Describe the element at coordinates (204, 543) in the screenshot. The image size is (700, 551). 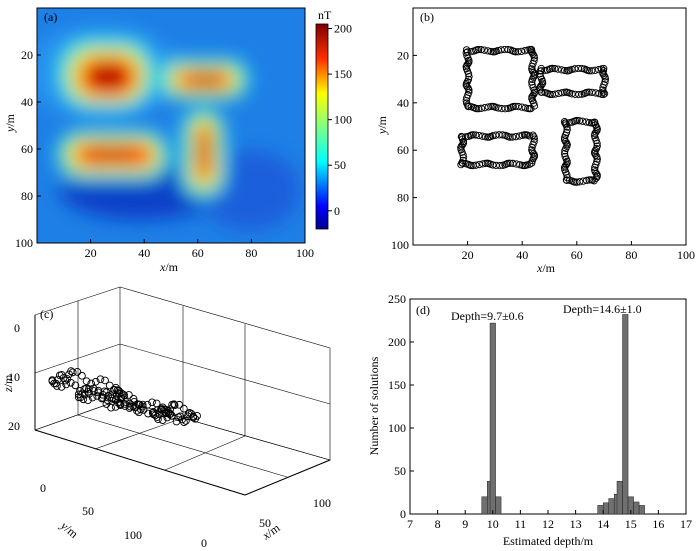
I see `x-tick: 0` at that location.